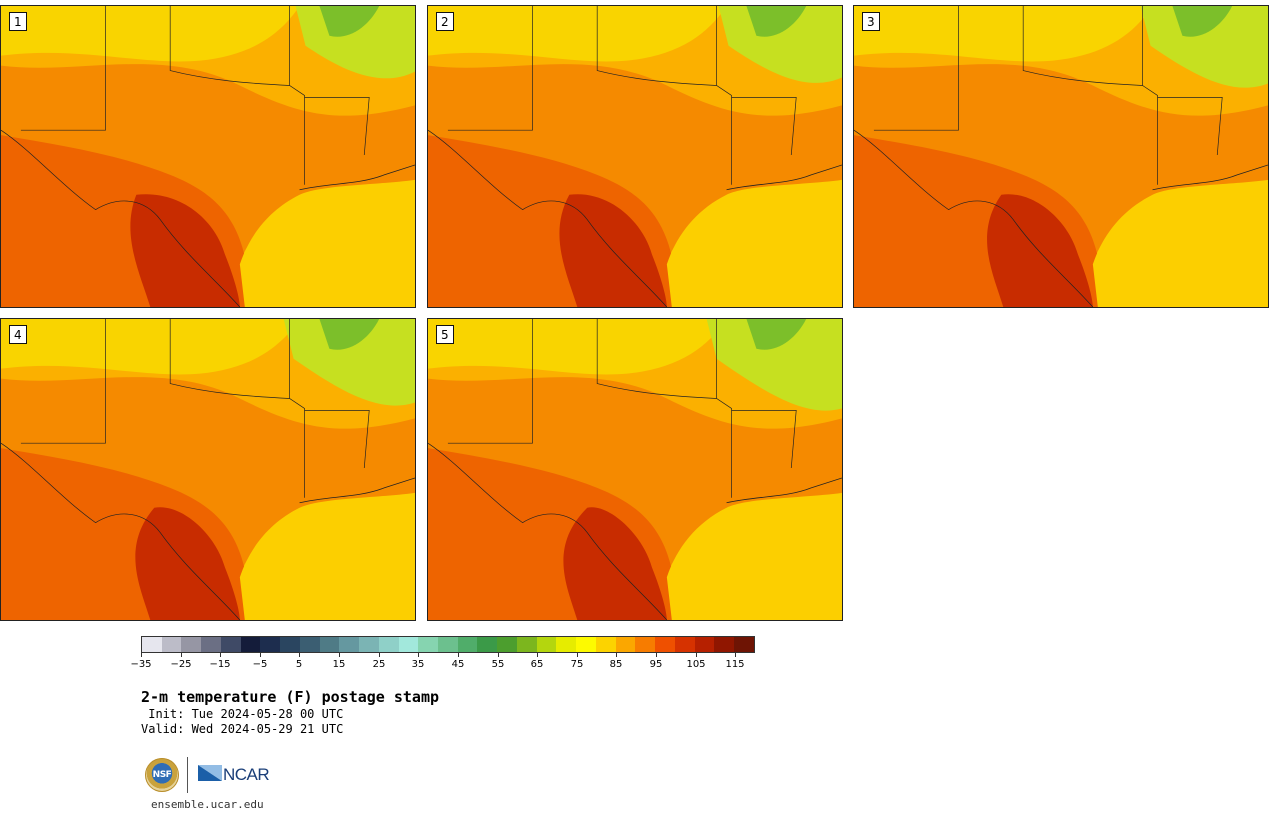  Describe the element at coordinates (242, 714) in the screenshot. I see `init-time: Init: Tue 2024-05-28 00 UTC` at that location.